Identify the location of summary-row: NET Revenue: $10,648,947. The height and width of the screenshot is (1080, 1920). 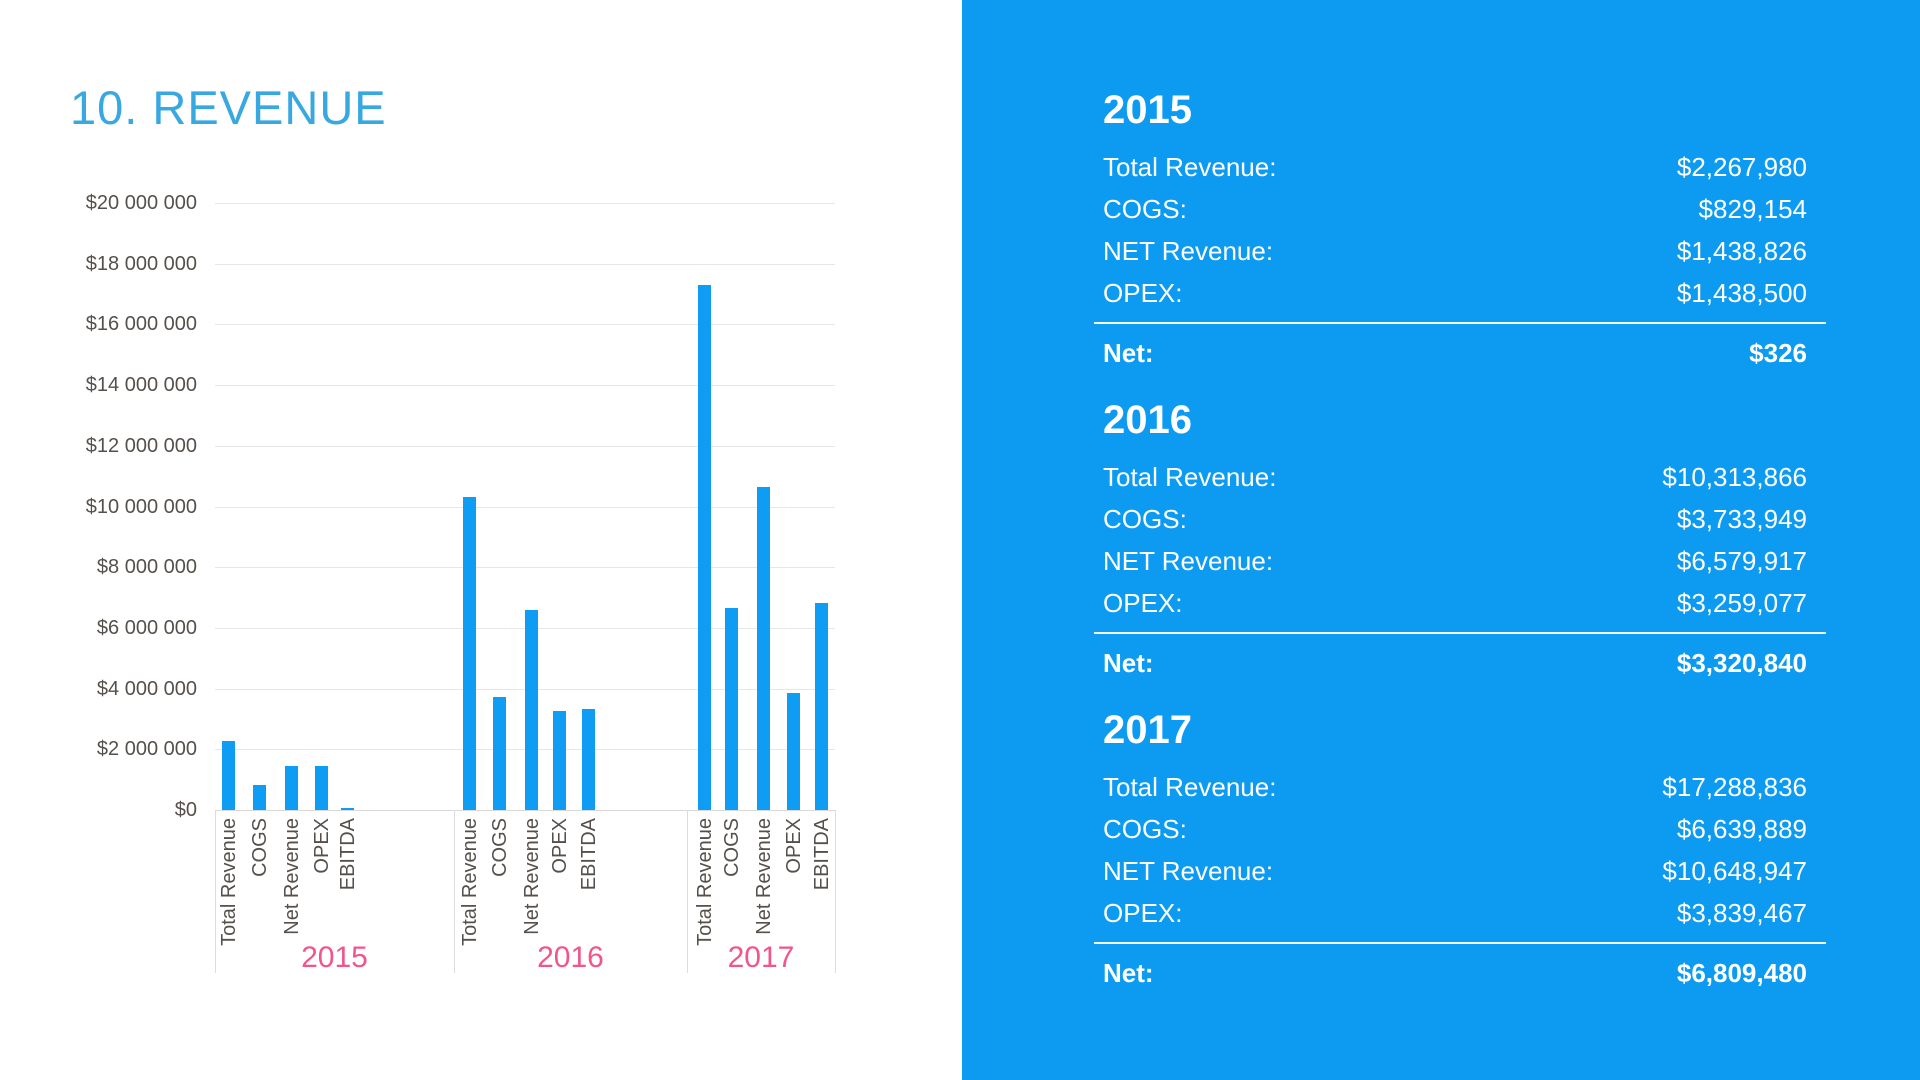
(1460, 871).